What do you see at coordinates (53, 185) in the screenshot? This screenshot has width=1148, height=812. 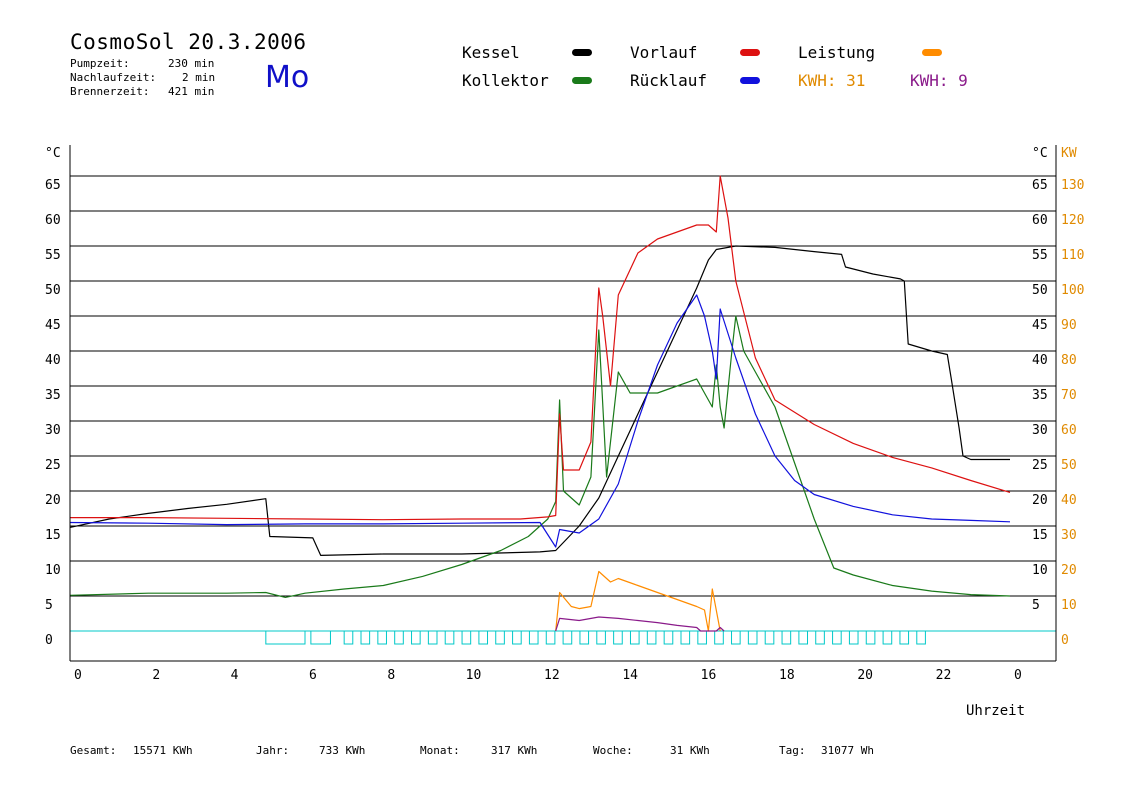 I see `y-tick-label-left: 65` at bounding box center [53, 185].